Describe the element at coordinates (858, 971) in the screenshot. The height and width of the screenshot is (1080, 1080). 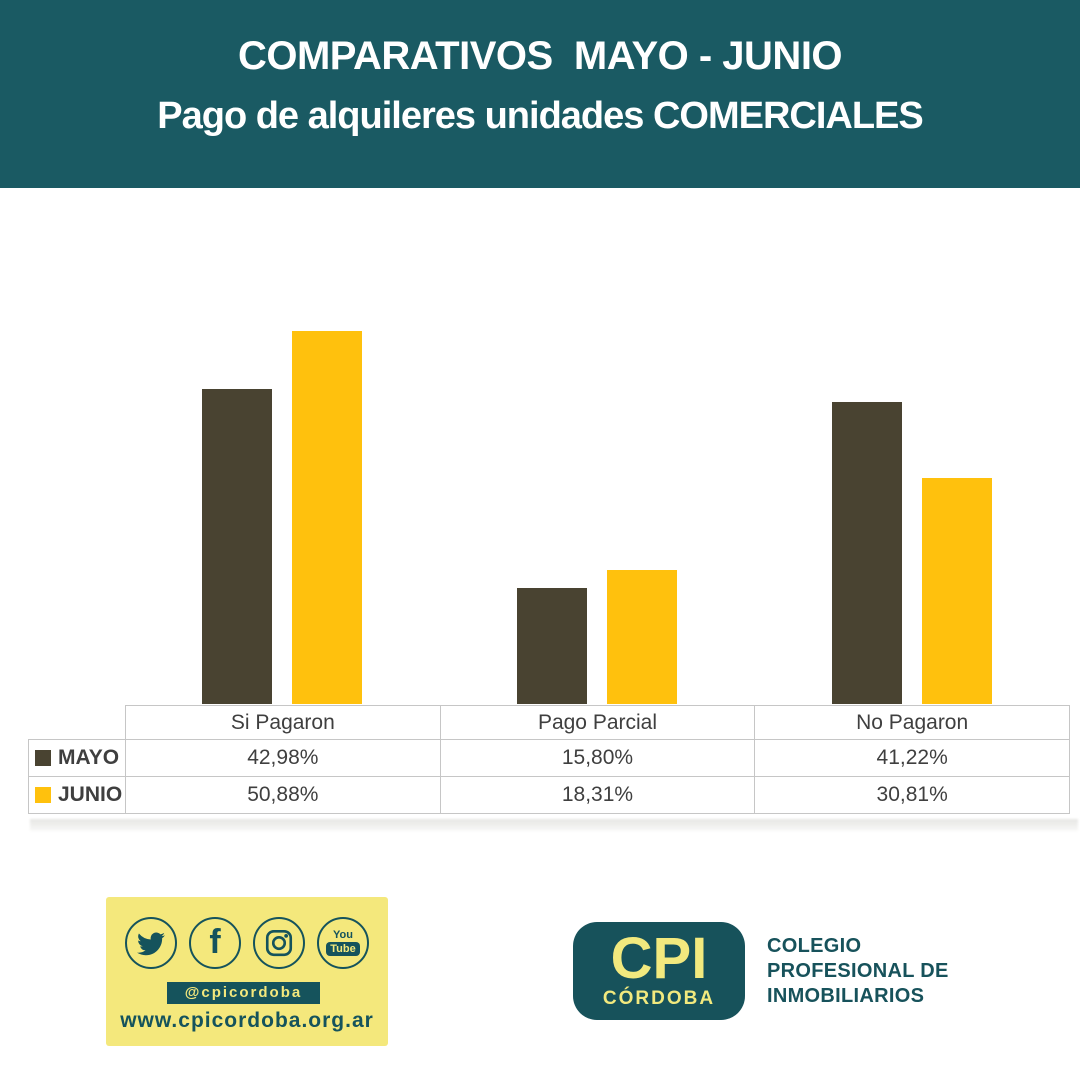
I see `org-line: PROFESIONAL DE` at that location.